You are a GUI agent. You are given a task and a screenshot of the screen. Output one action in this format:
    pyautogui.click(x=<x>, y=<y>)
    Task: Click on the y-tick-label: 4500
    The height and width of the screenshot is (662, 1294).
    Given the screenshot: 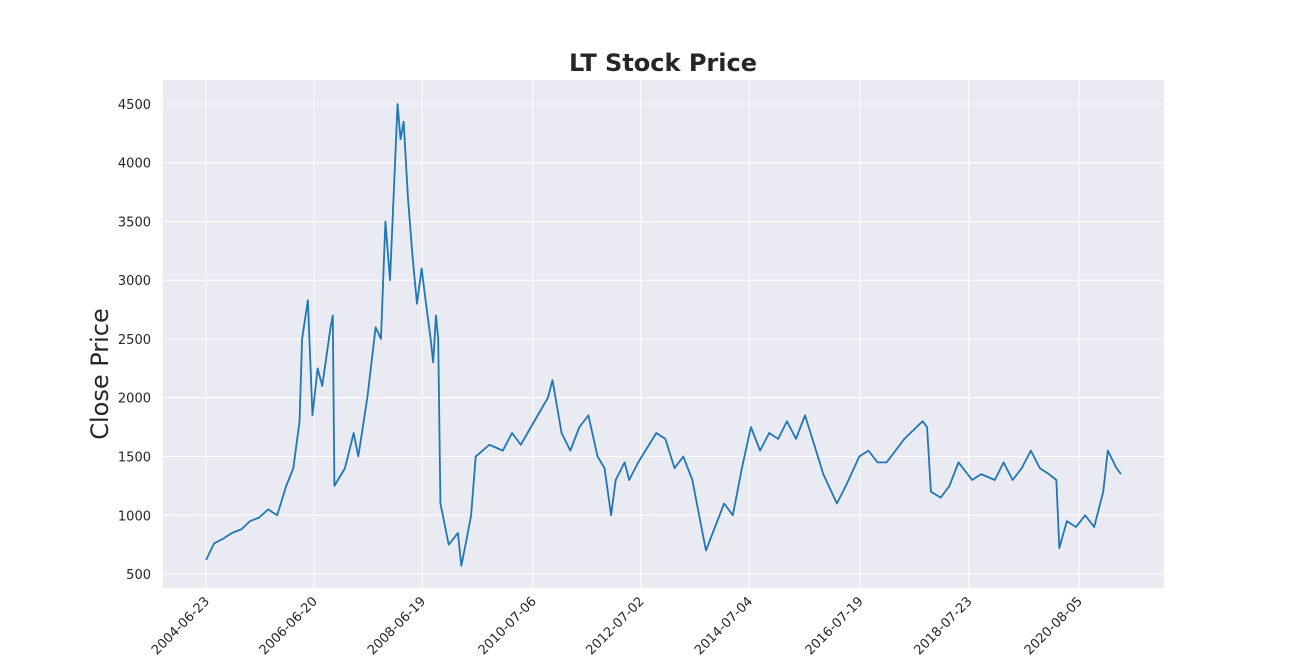 What is the action you would take?
    pyautogui.click(x=134, y=105)
    